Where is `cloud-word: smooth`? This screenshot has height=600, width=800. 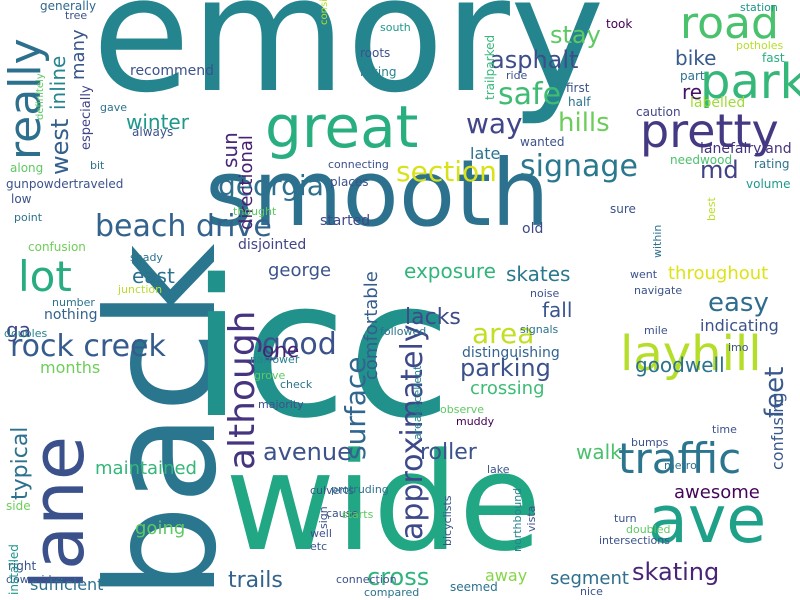 cloud-word: smooth is located at coordinates (377, 193).